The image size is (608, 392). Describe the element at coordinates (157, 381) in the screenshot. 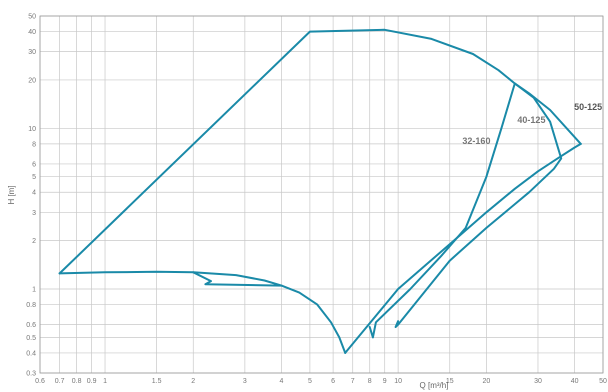

I see `x-tick-label: 1.5` at that location.